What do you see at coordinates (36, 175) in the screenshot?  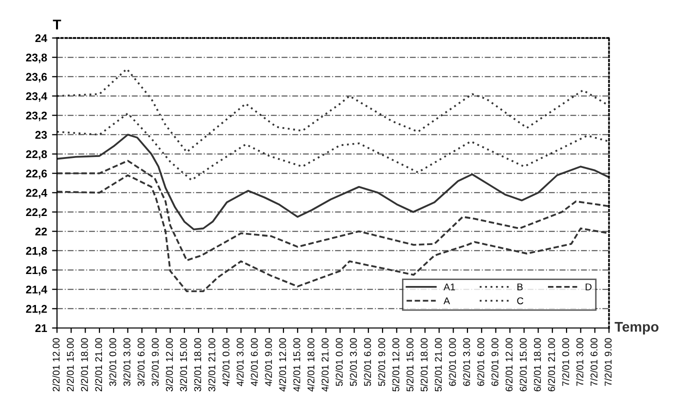 I see `y-tick-label: 22,6` at bounding box center [36, 175].